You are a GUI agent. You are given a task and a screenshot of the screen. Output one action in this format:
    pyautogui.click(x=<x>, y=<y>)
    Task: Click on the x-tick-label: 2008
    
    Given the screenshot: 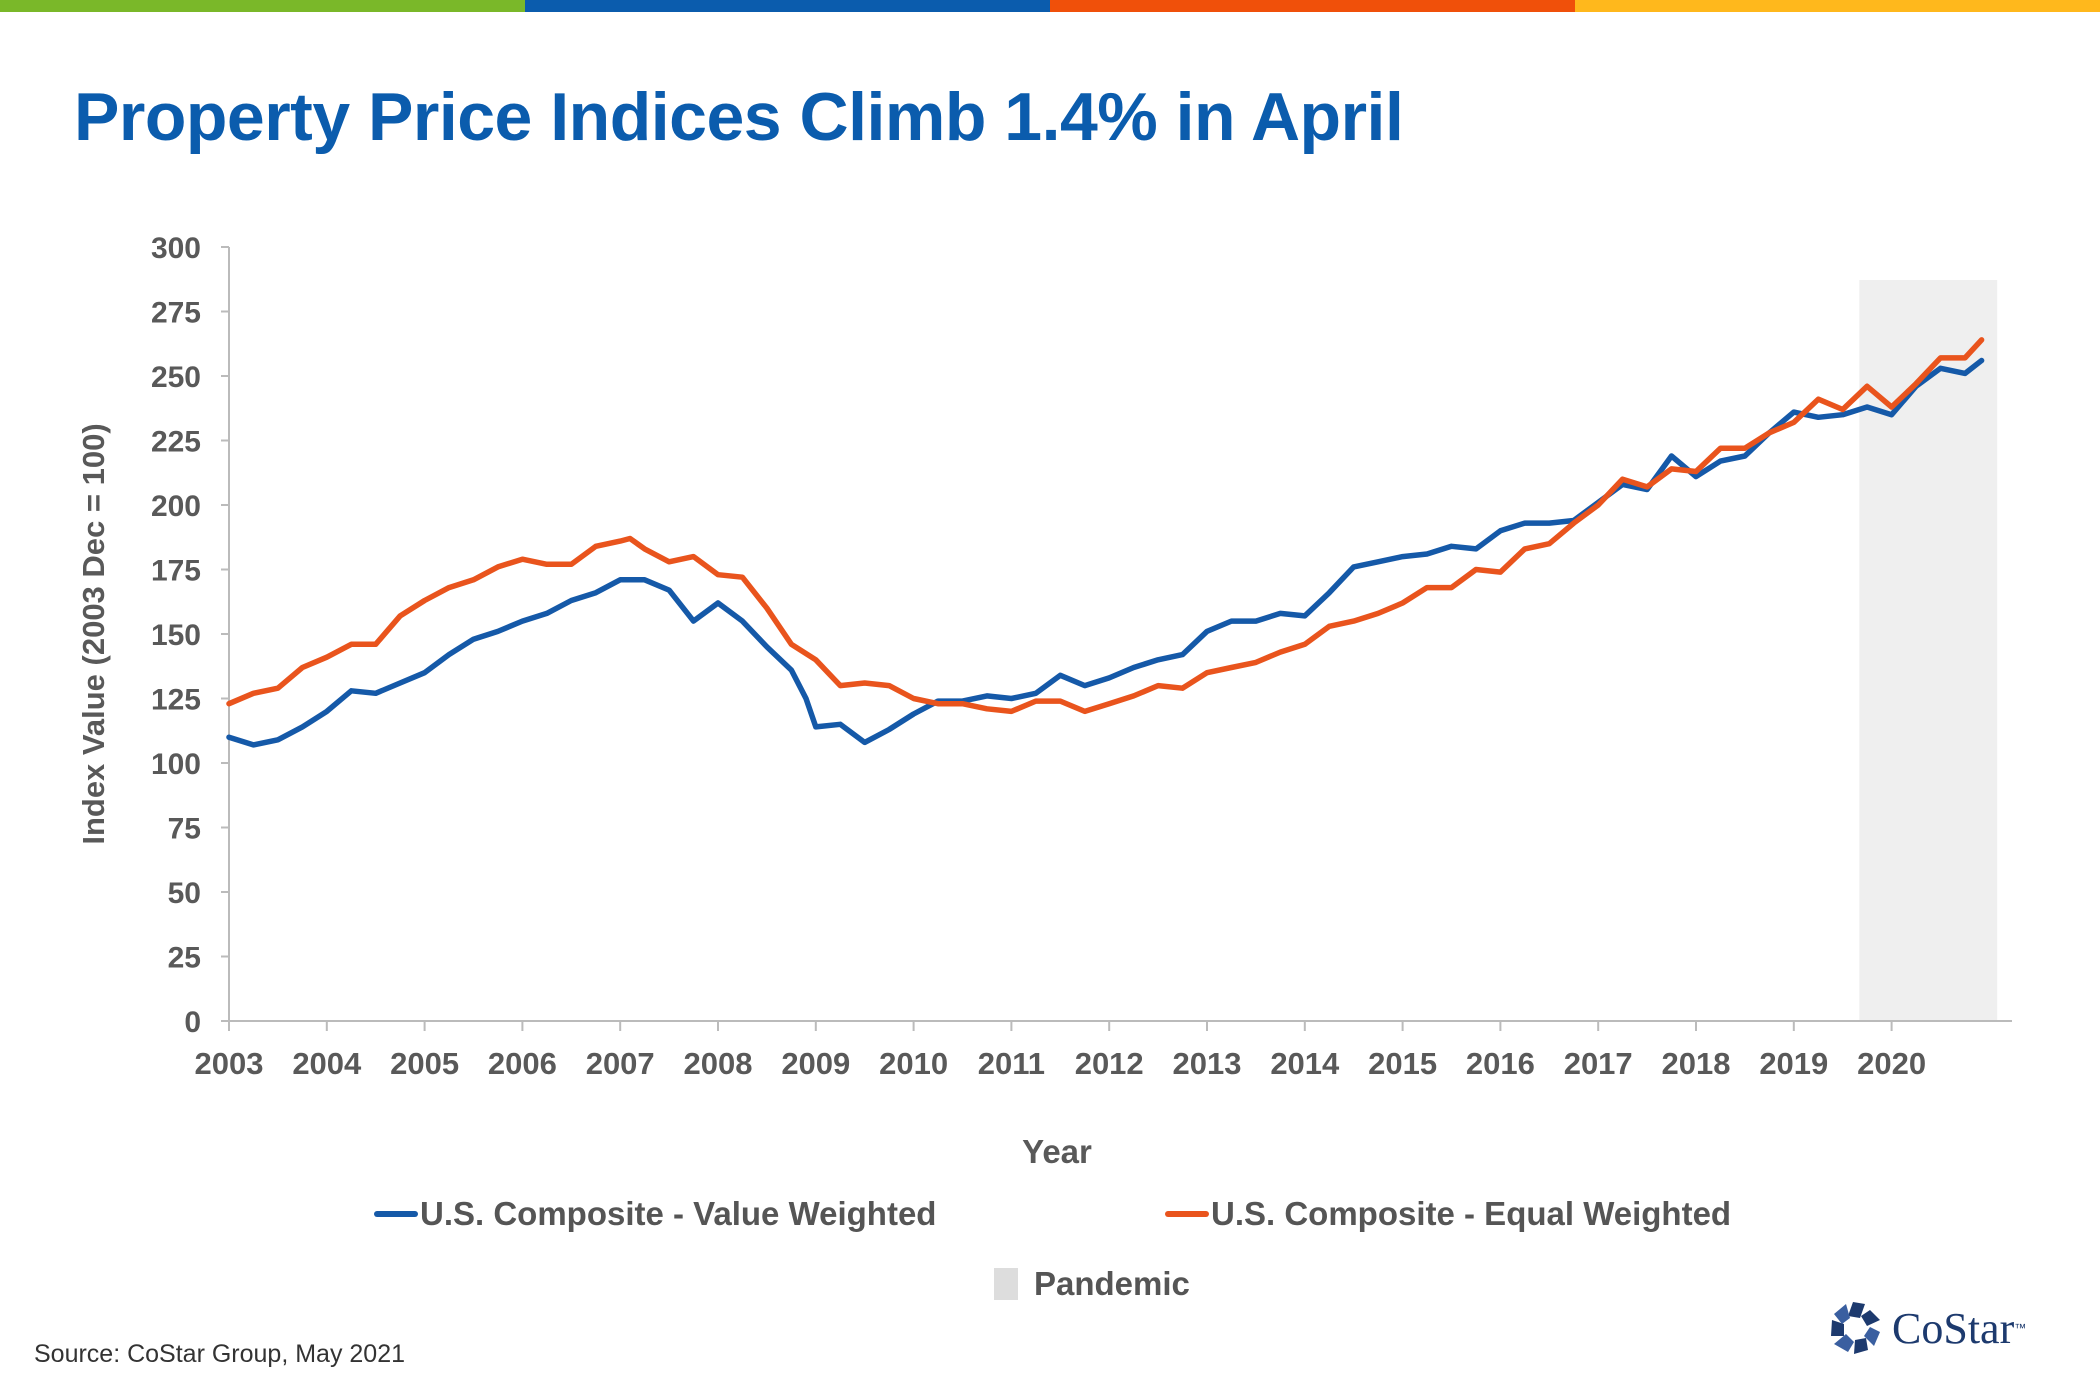 What is the action you would take?
    pyautogui.click(x=718, y=1063)
    